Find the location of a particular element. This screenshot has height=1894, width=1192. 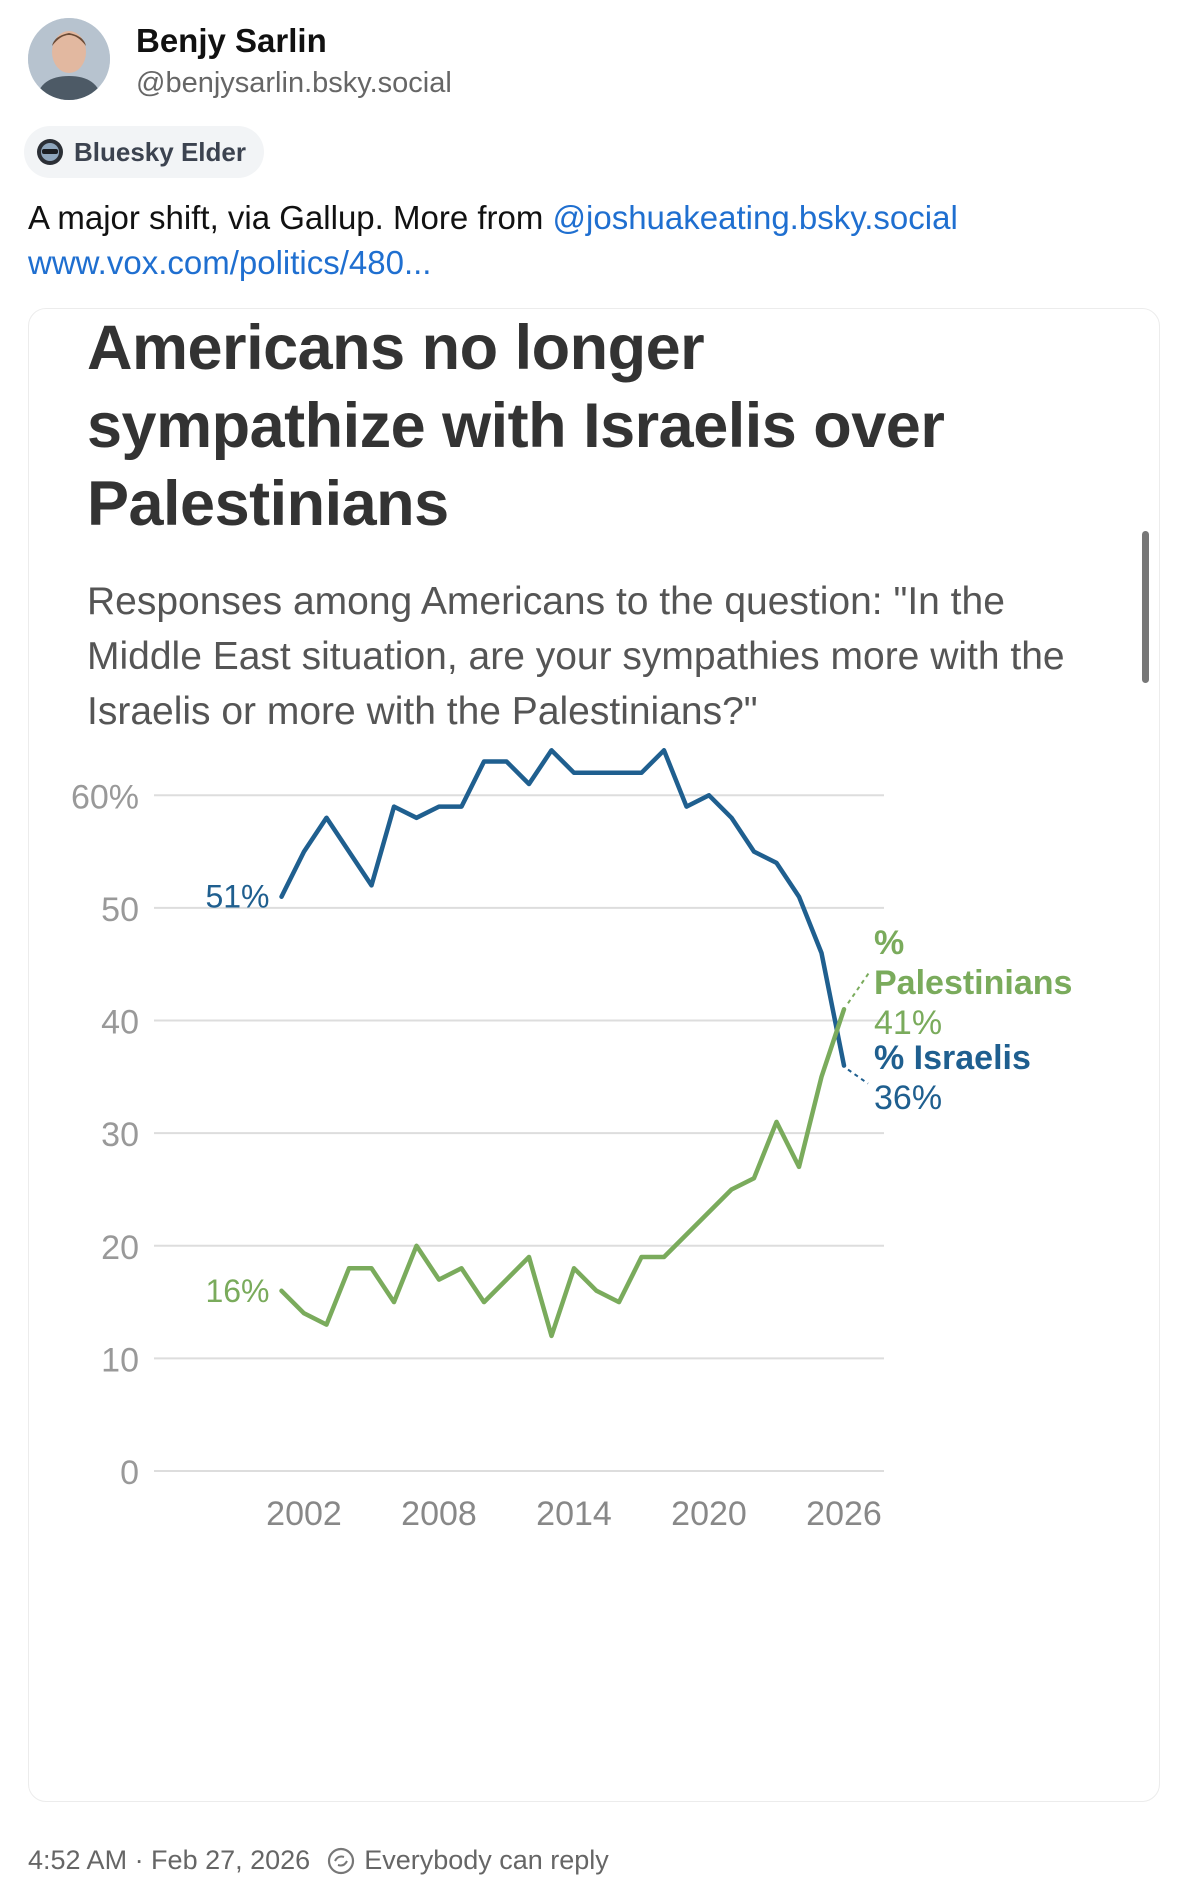

timestamp: 4:52 AM · Feb 27, 2026 is located at coordinates (169, 1860).